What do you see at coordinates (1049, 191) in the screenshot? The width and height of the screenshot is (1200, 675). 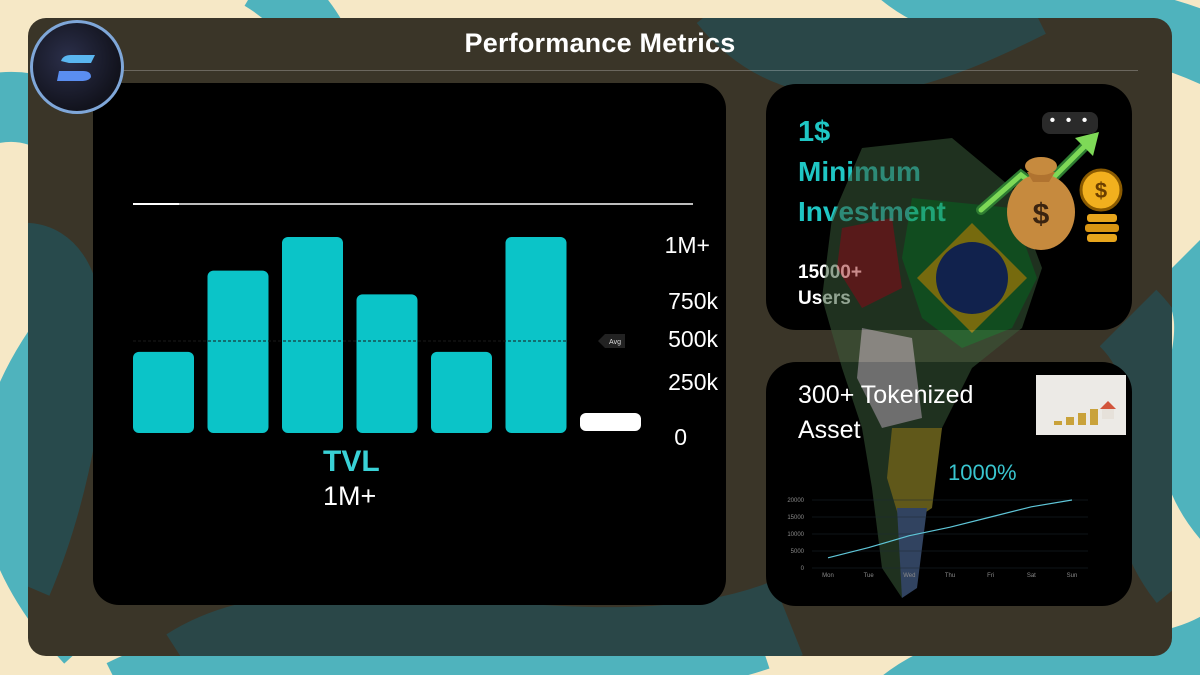 I see `money-bag-icon: $ $` at bounding box center [1049, 191].